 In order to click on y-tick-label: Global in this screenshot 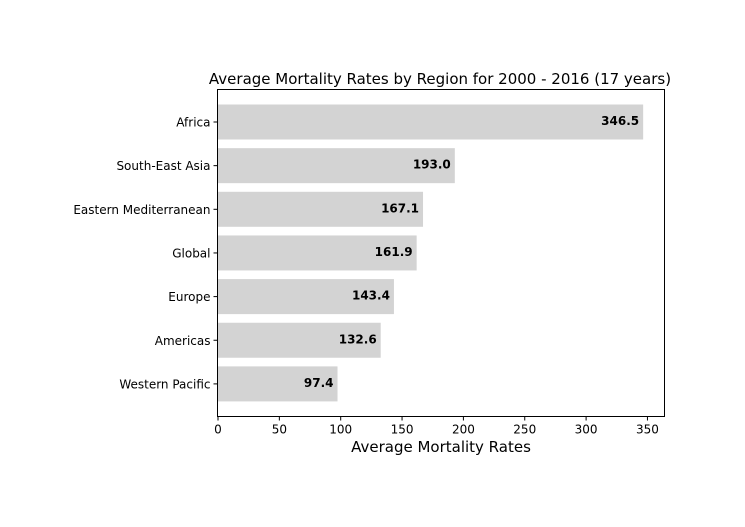, I will do `click(191, 253)`.